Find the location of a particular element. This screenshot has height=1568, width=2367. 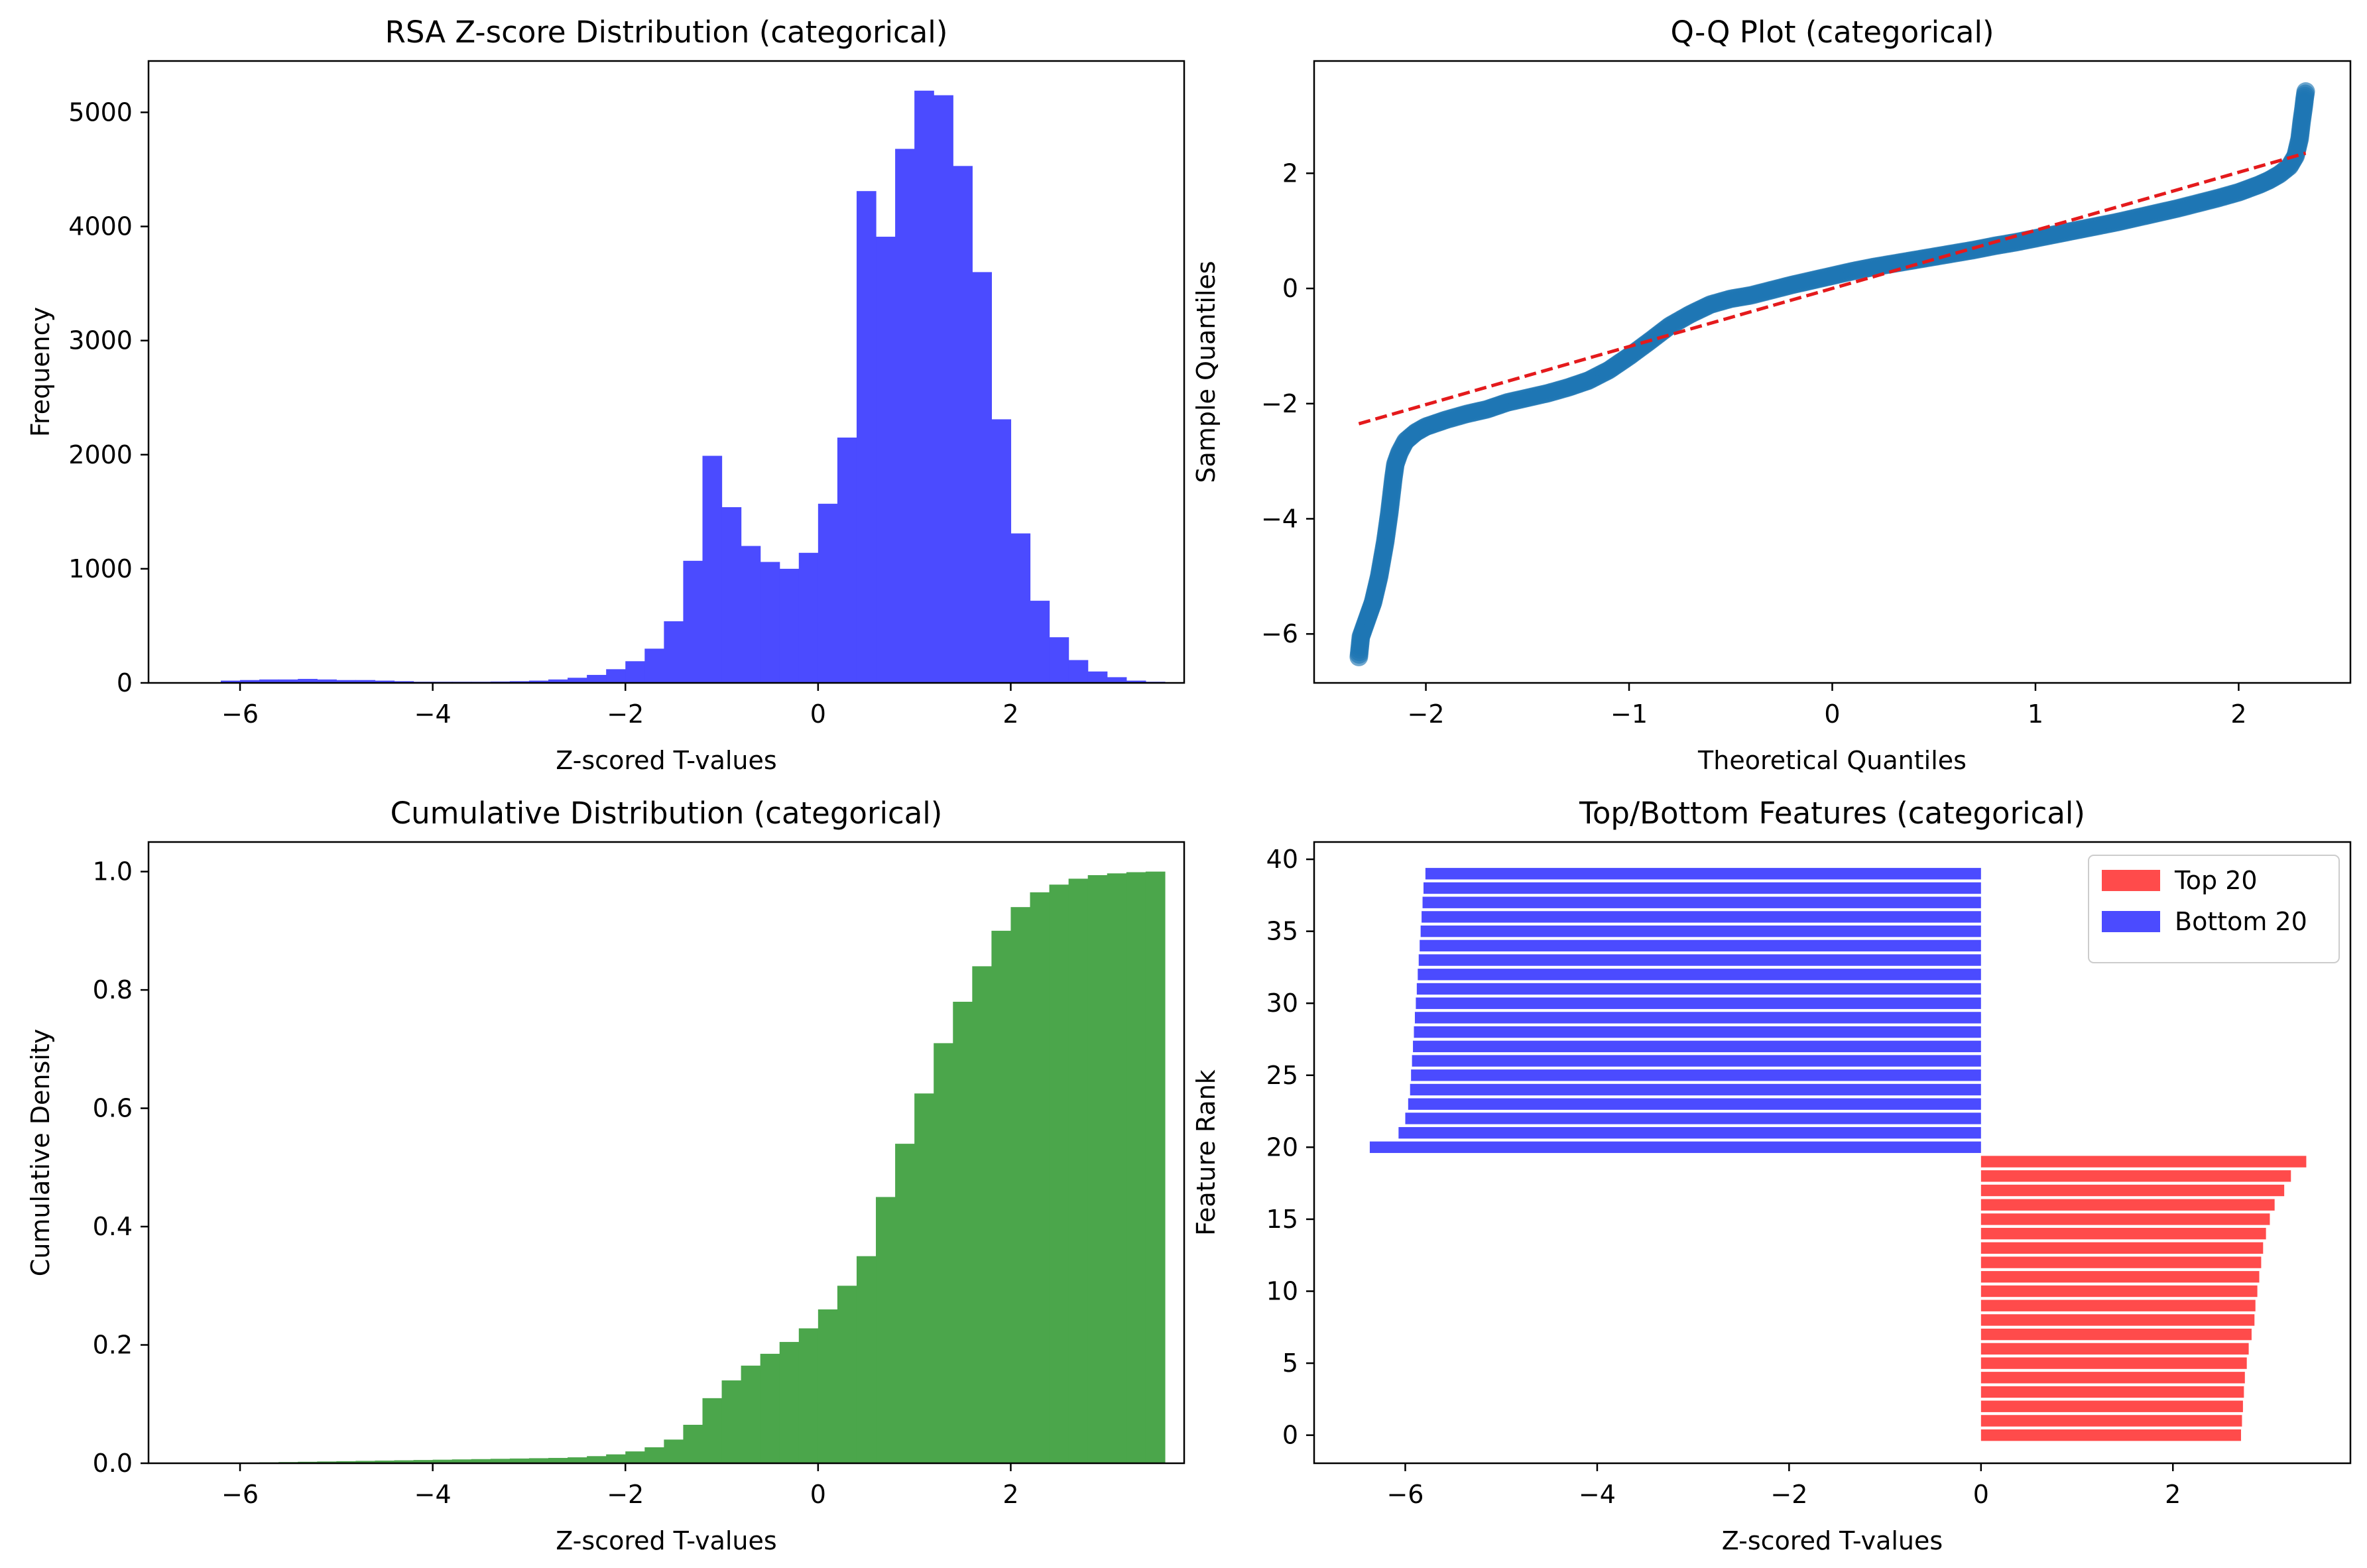

y-tick-label: 35 is located at coordinates (1282, 931).